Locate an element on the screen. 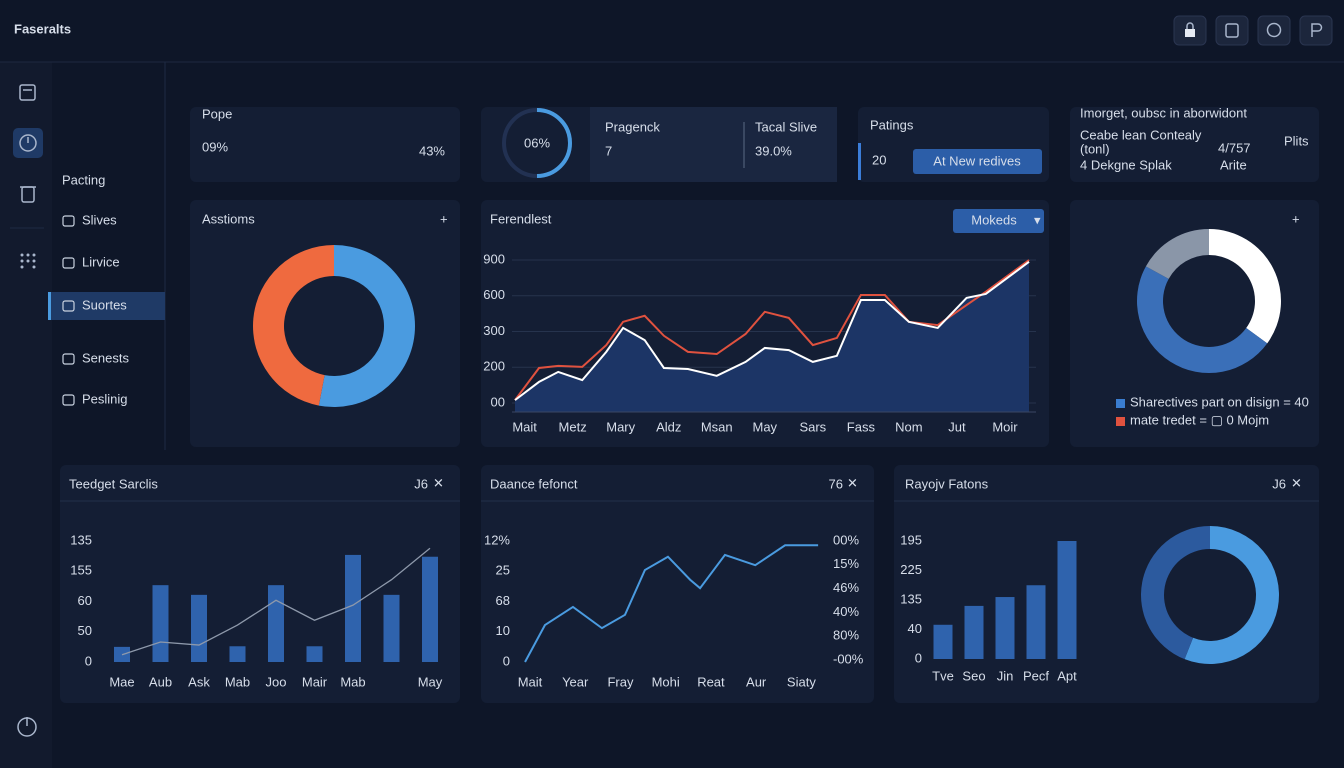 This screenshot has width=1344, height=768. x-tick-label: Year is located at coordinates (575, 681).